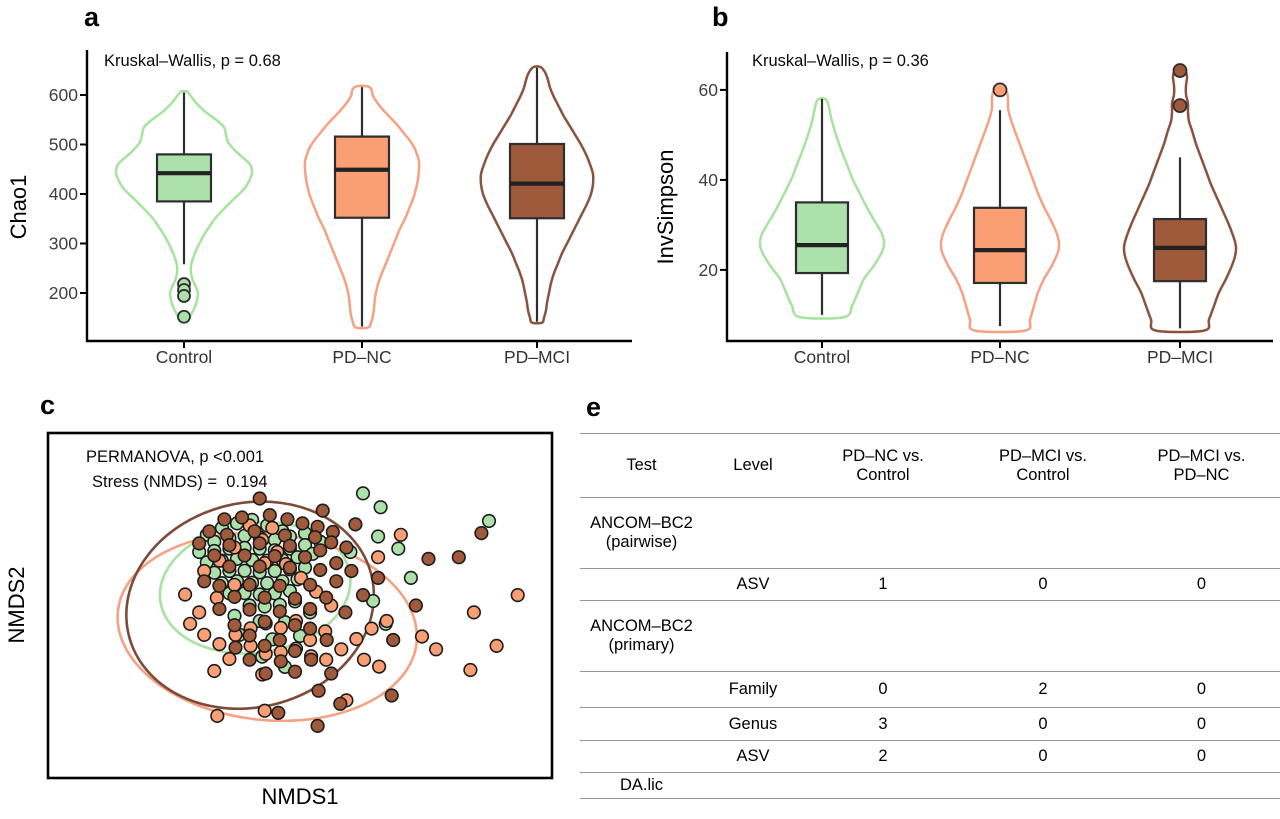  Describe the element at coordinates (709, 180) in the screenshot. I see `y-tick-label: 40` at that location.